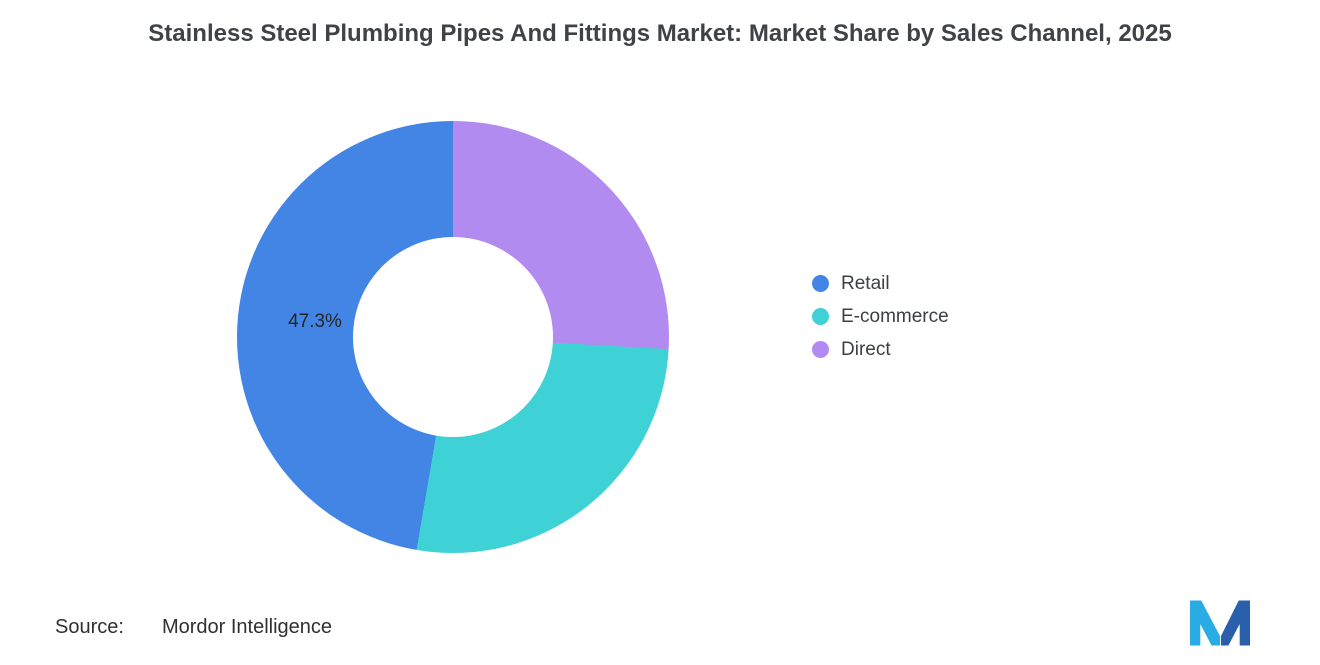  I want to click on slice-label-retail: 47.3%, so click(315, 321).